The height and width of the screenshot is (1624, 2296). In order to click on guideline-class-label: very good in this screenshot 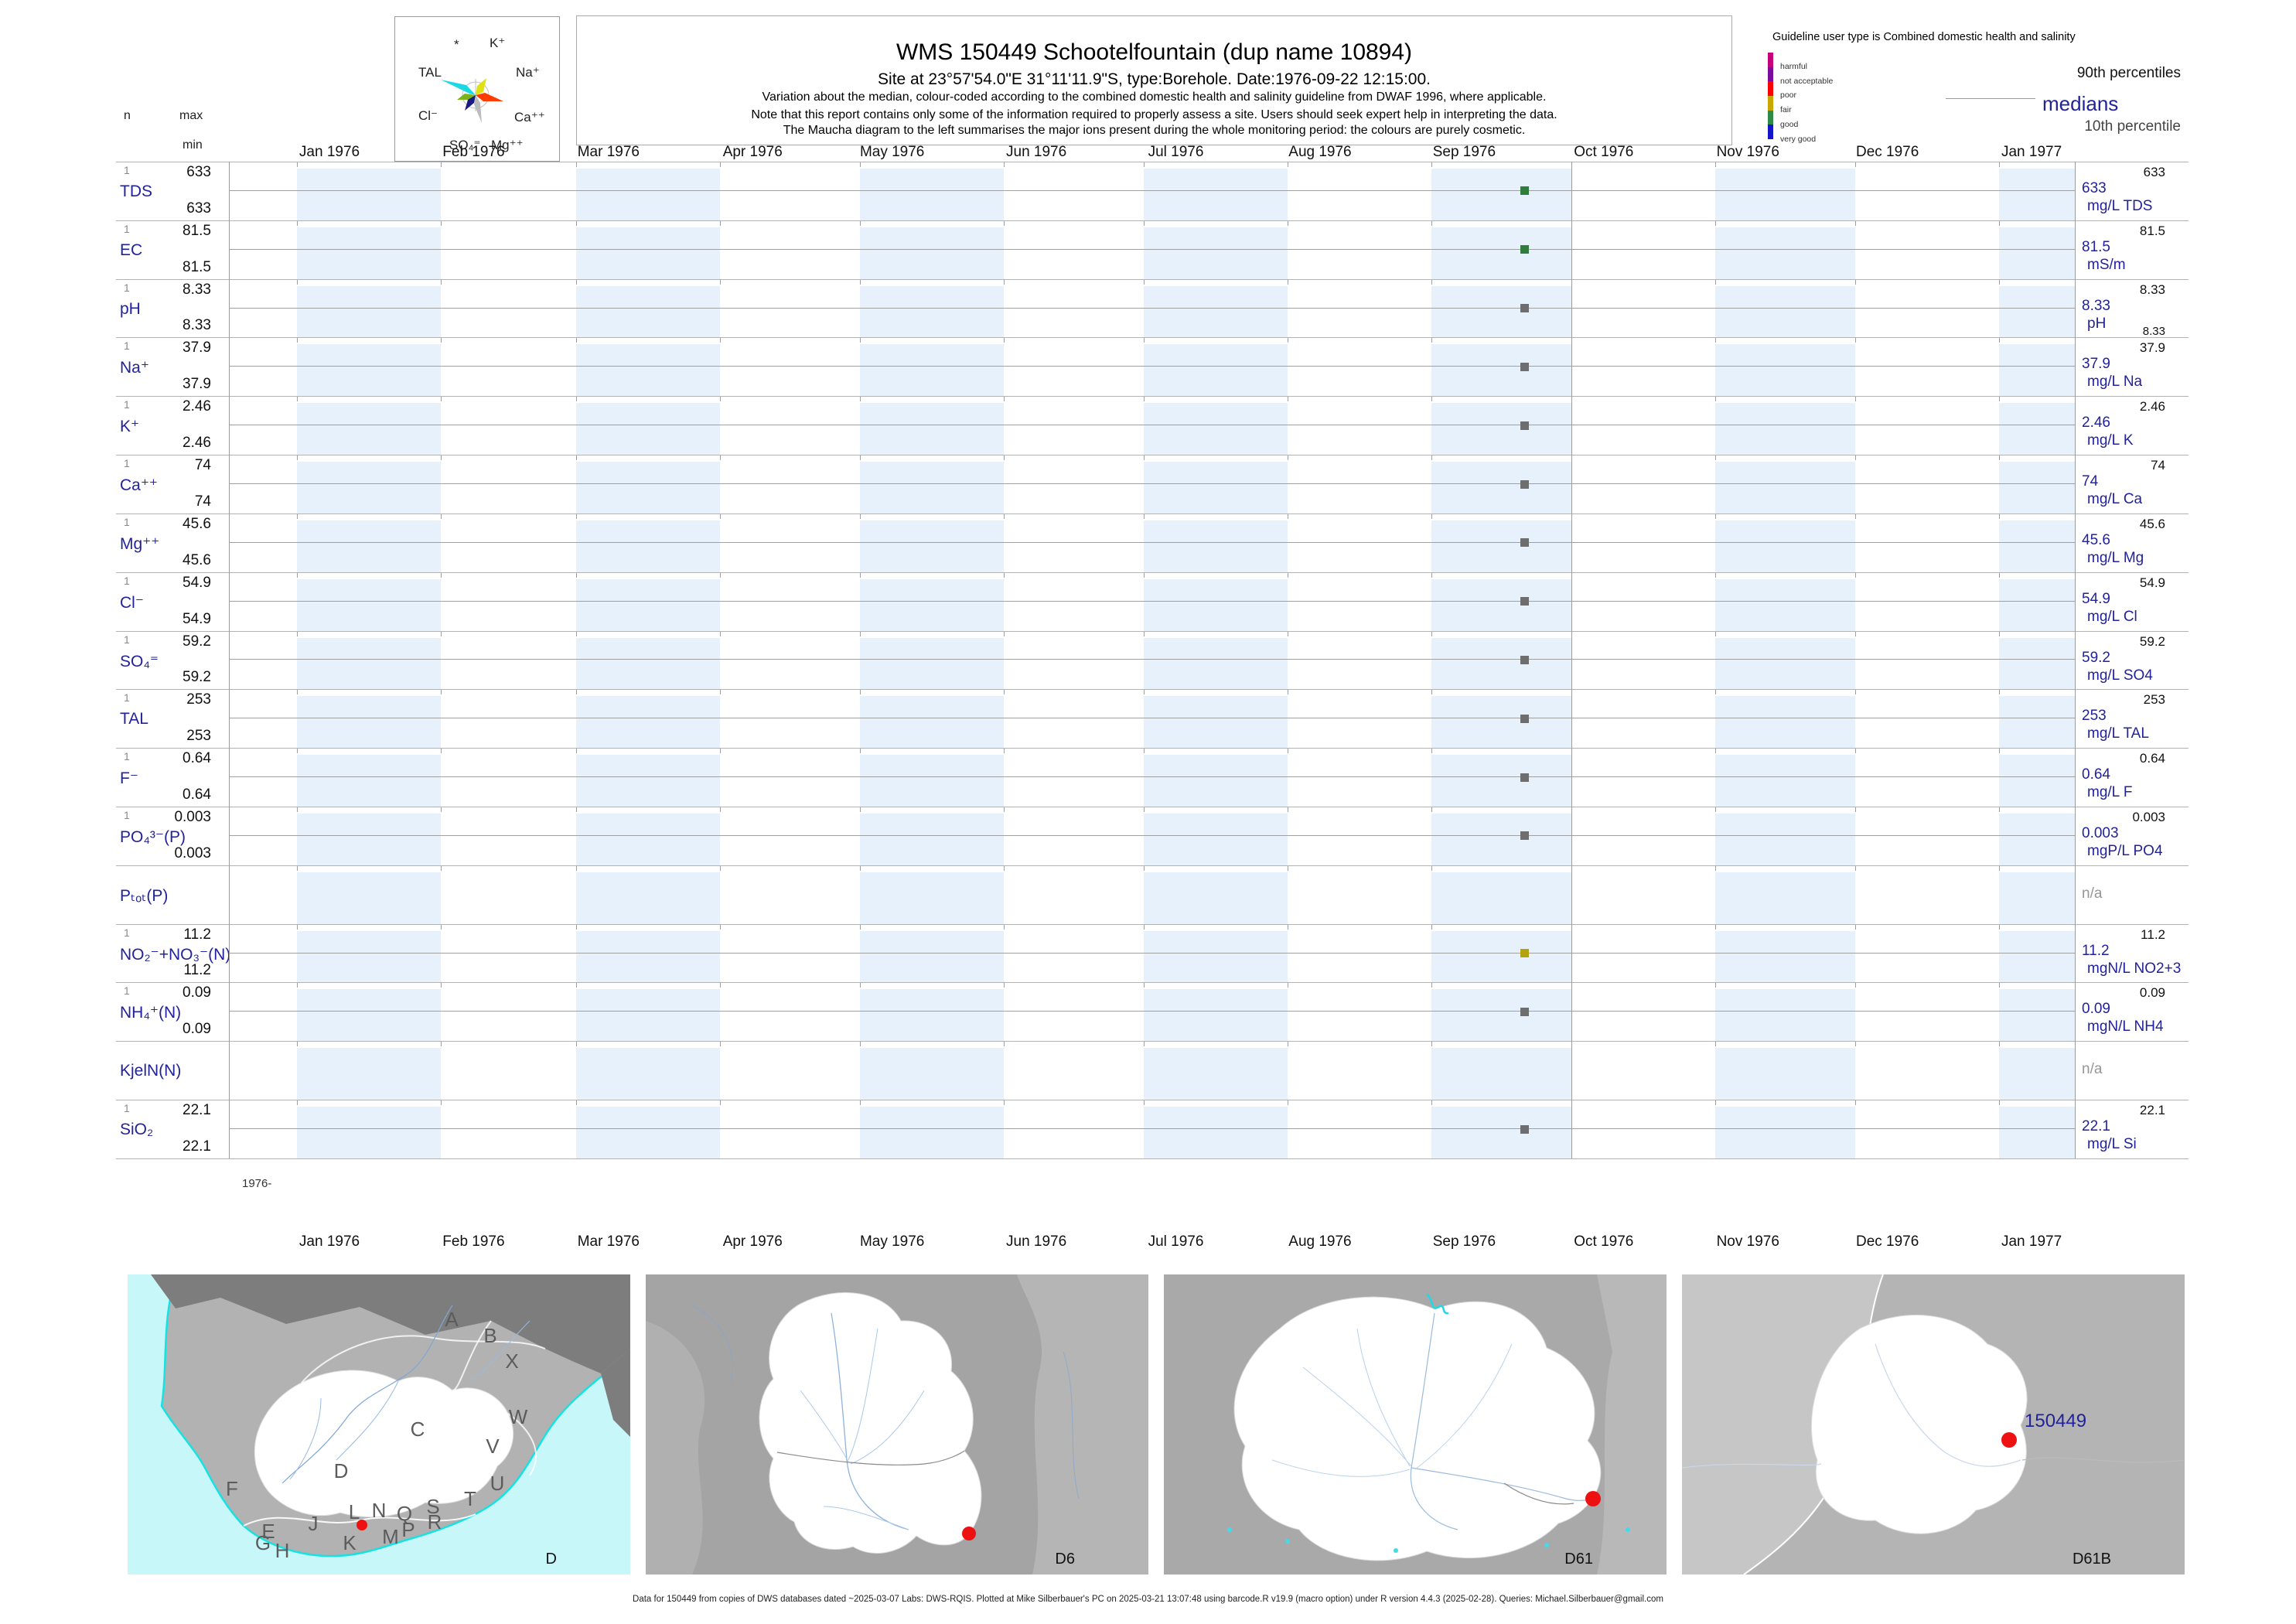, I will do `click(1798, 139)`.